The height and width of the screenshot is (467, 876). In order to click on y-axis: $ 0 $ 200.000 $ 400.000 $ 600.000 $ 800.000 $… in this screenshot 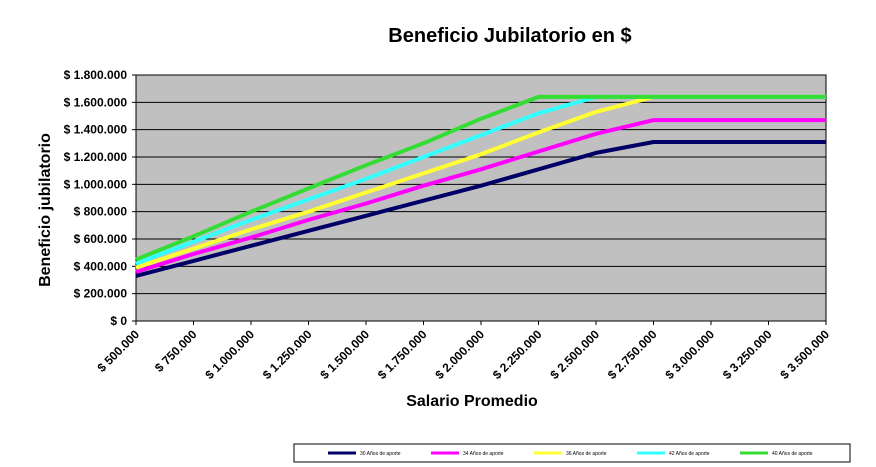, I will do `click(100, 198)`.